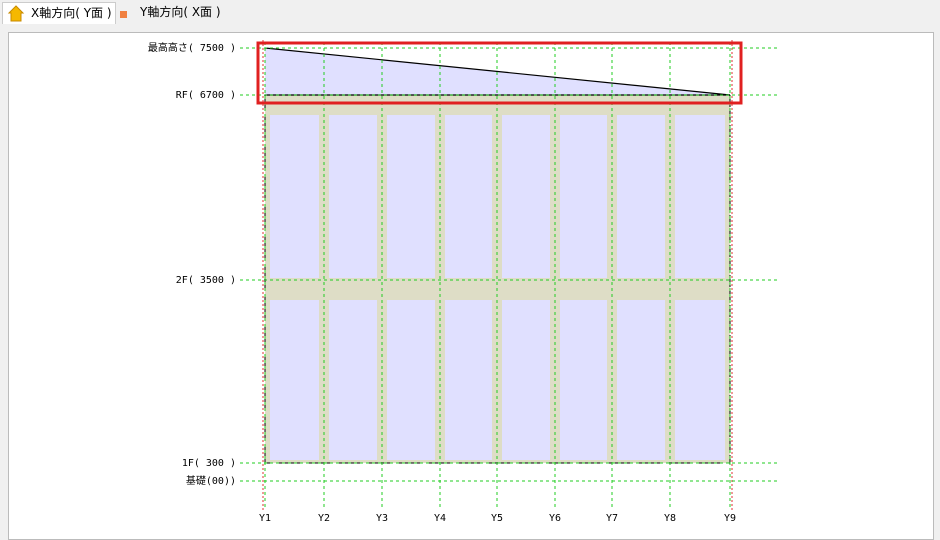  What do you see at coordinates (555, 518) in the screenshot?
I see `axis-label: Y6` at bounding box center [555, 518].